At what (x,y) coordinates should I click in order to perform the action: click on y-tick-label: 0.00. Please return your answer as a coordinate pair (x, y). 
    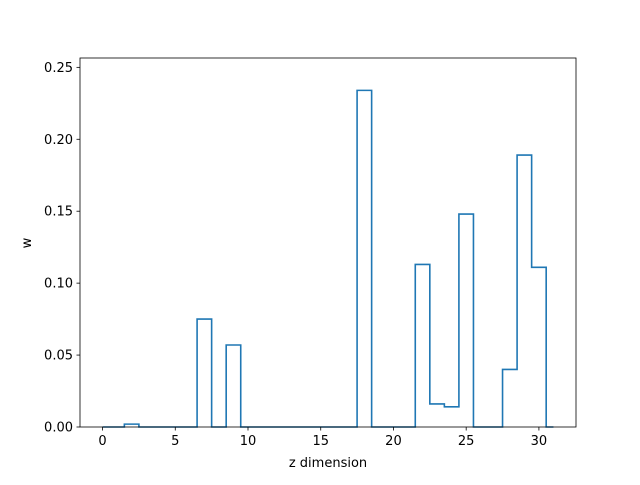
    Looking at the image, I should click on (58, 428).